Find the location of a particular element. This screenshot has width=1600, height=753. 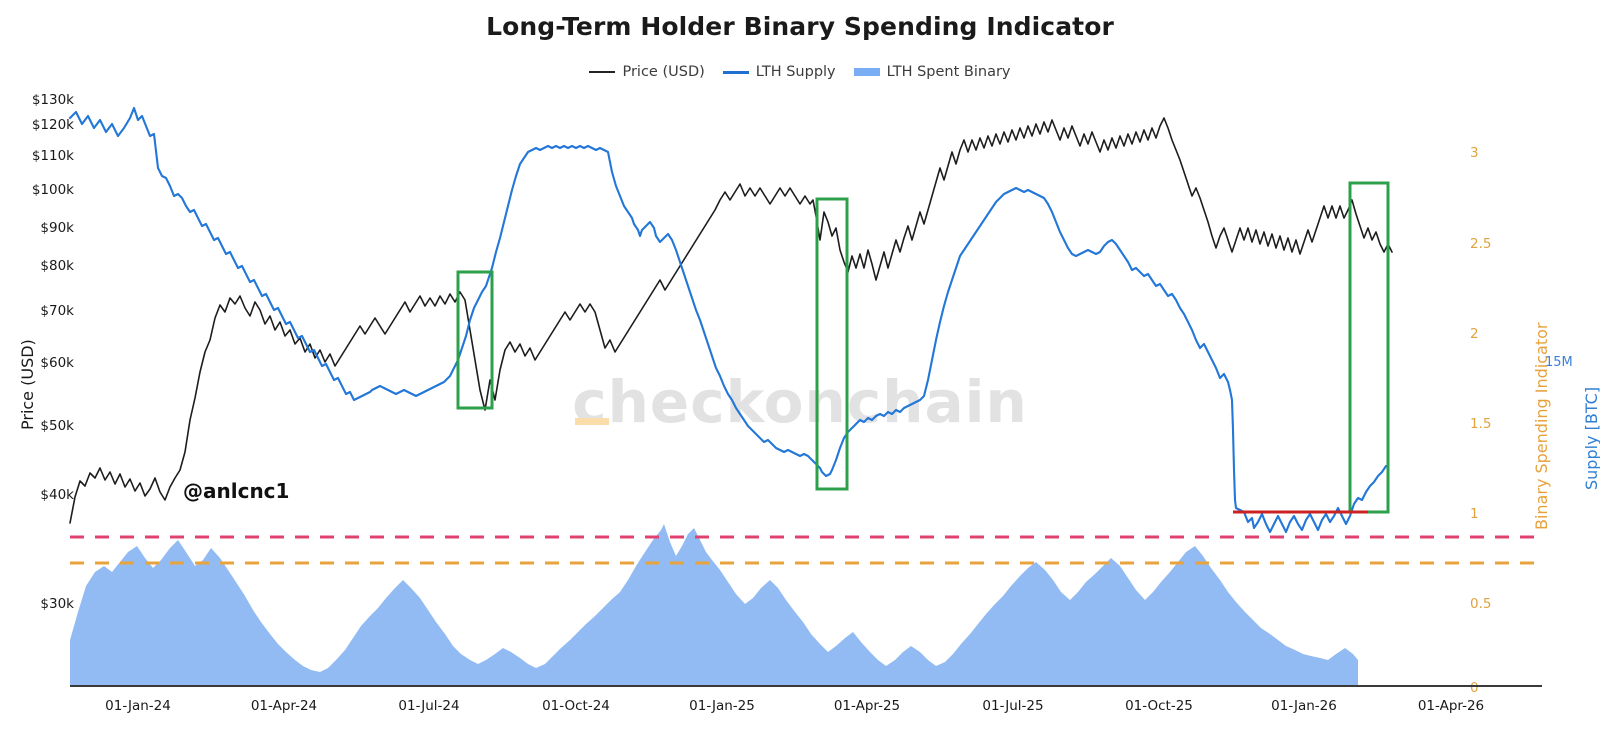

legend-item-price: Price (USD) is located at coordinates (647, 72).